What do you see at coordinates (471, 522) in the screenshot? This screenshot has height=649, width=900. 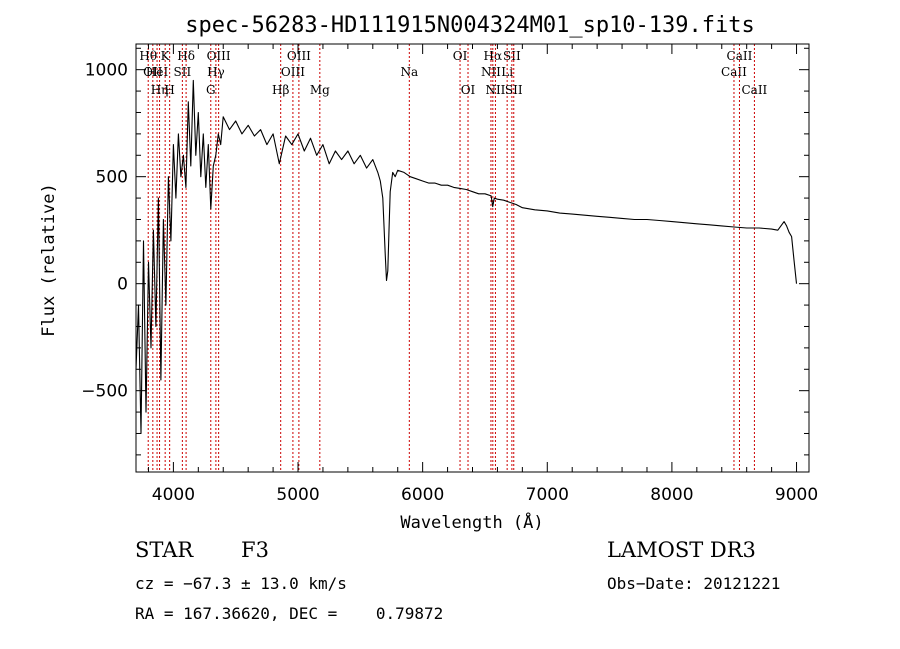 I see `x-axis-label: Wavelength (Å)` at bounding box center [471, 522].